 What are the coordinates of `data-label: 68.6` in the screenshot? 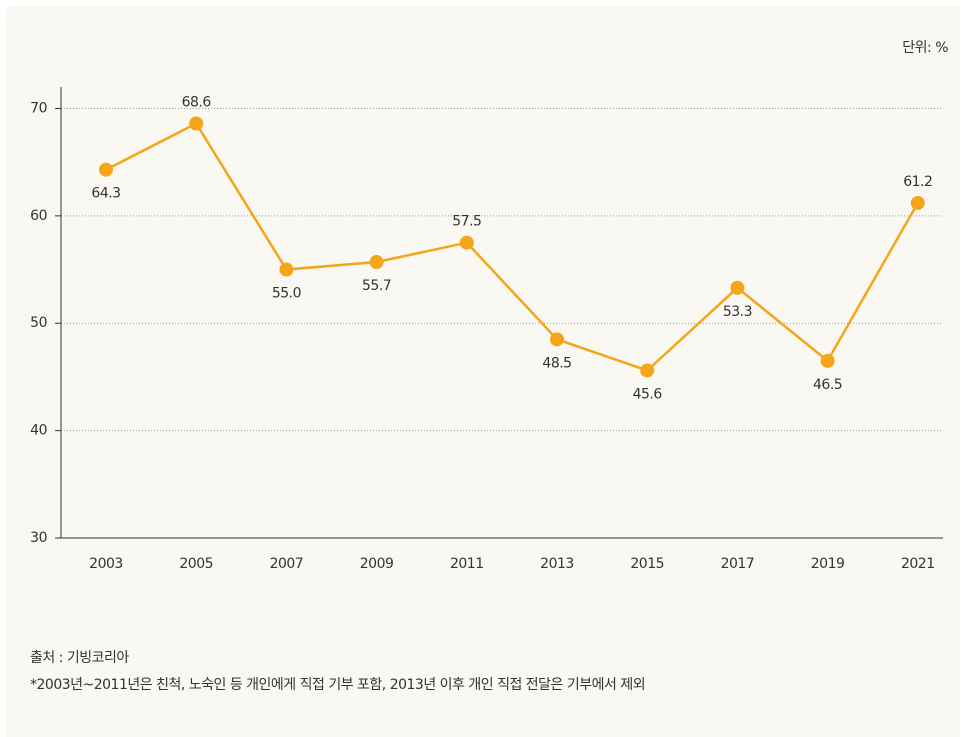 It's located at (197, 103).